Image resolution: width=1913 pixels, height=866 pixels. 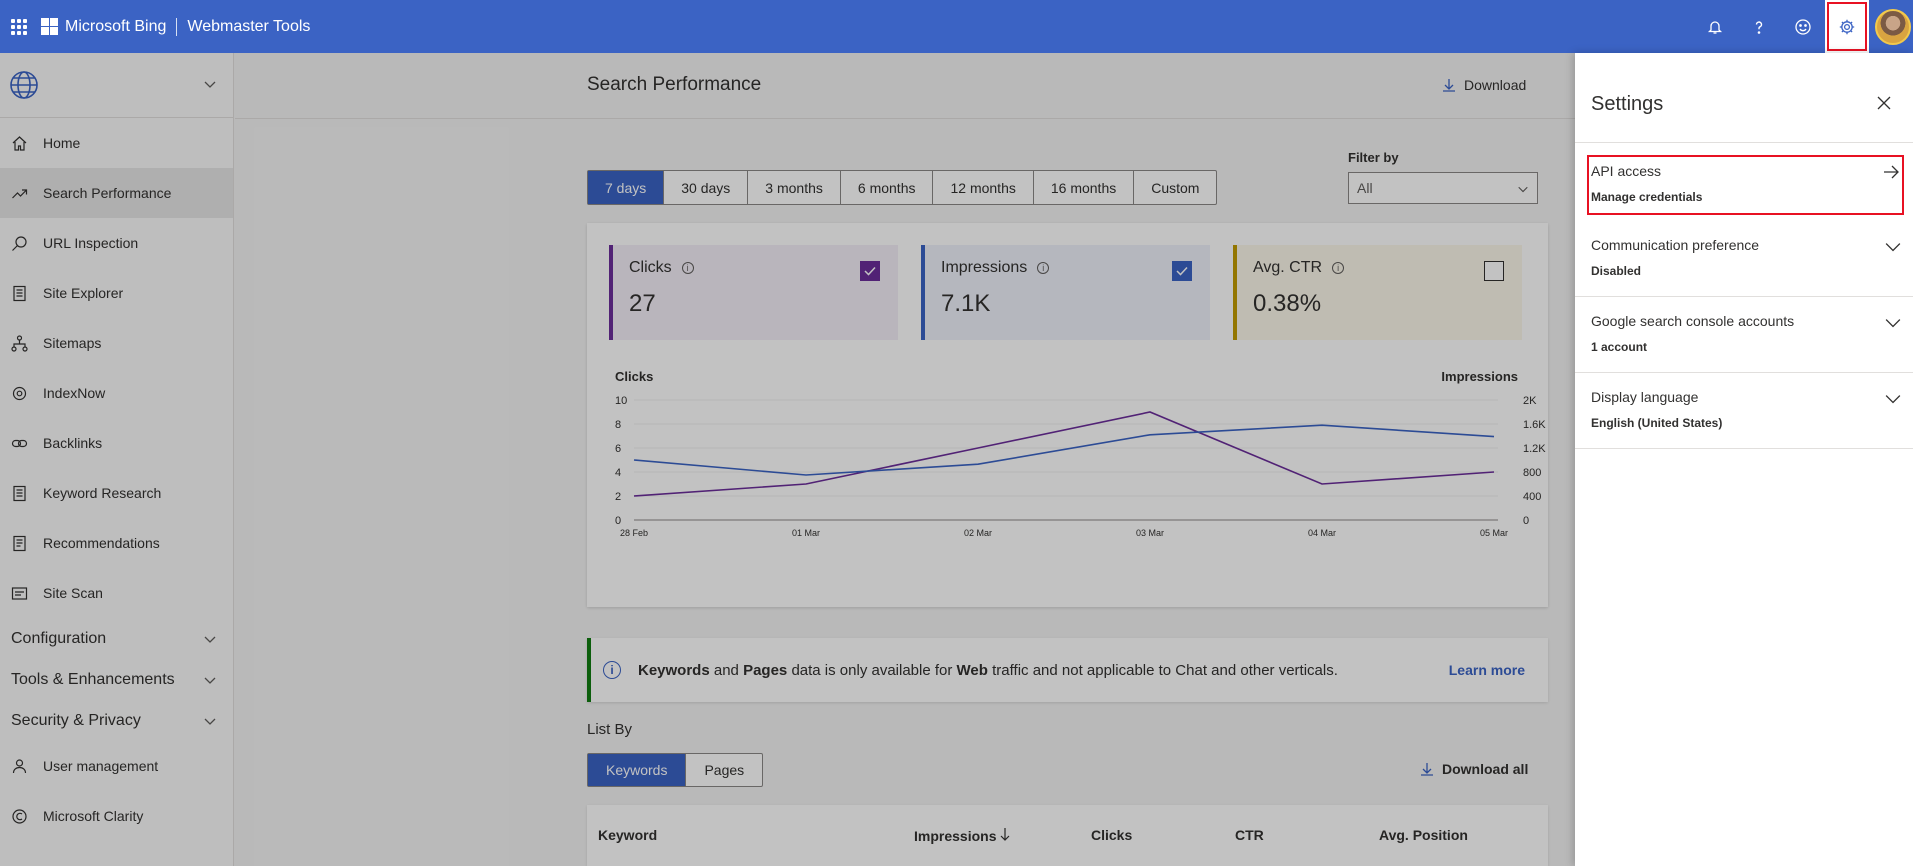 I want to click on series-line-clicks, so click(x=1064, y=454).